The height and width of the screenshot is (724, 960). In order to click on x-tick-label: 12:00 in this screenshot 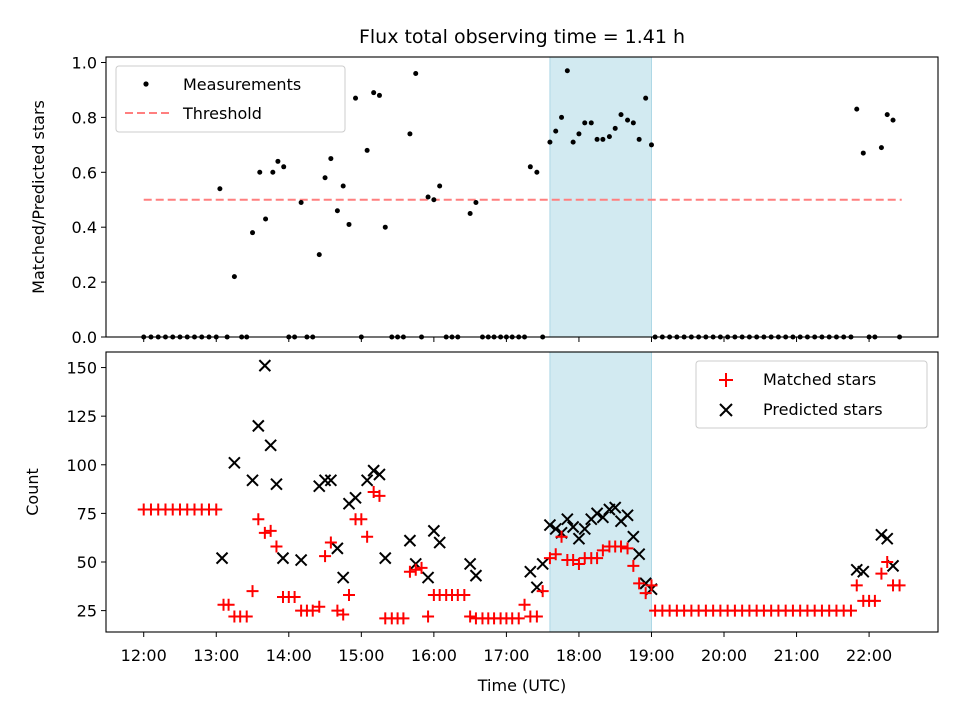, I will do `click(144, 655)`.